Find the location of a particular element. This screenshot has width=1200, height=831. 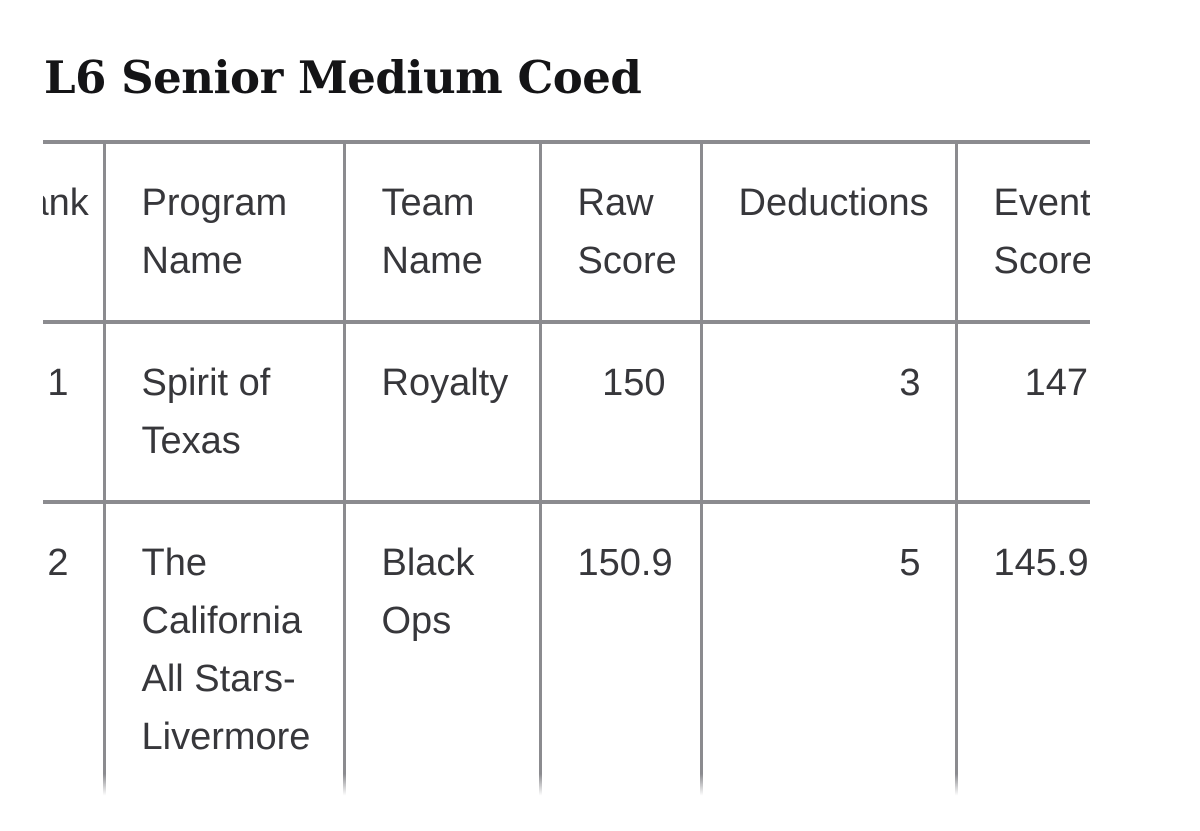

header-cell-event-score: Event Score is located at coordinates (1023, 232).